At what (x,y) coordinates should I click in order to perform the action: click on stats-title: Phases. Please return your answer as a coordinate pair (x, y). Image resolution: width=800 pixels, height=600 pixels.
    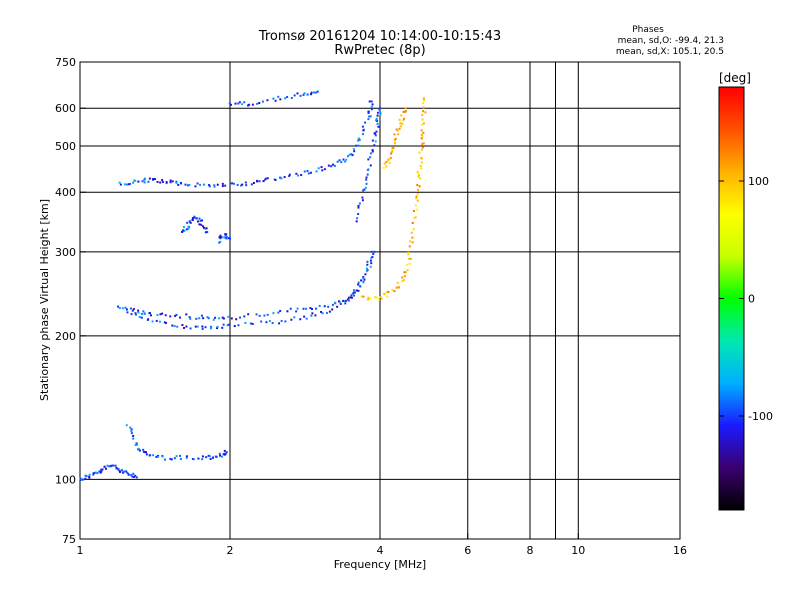
    Looking at the image, I should click on (648, 30).